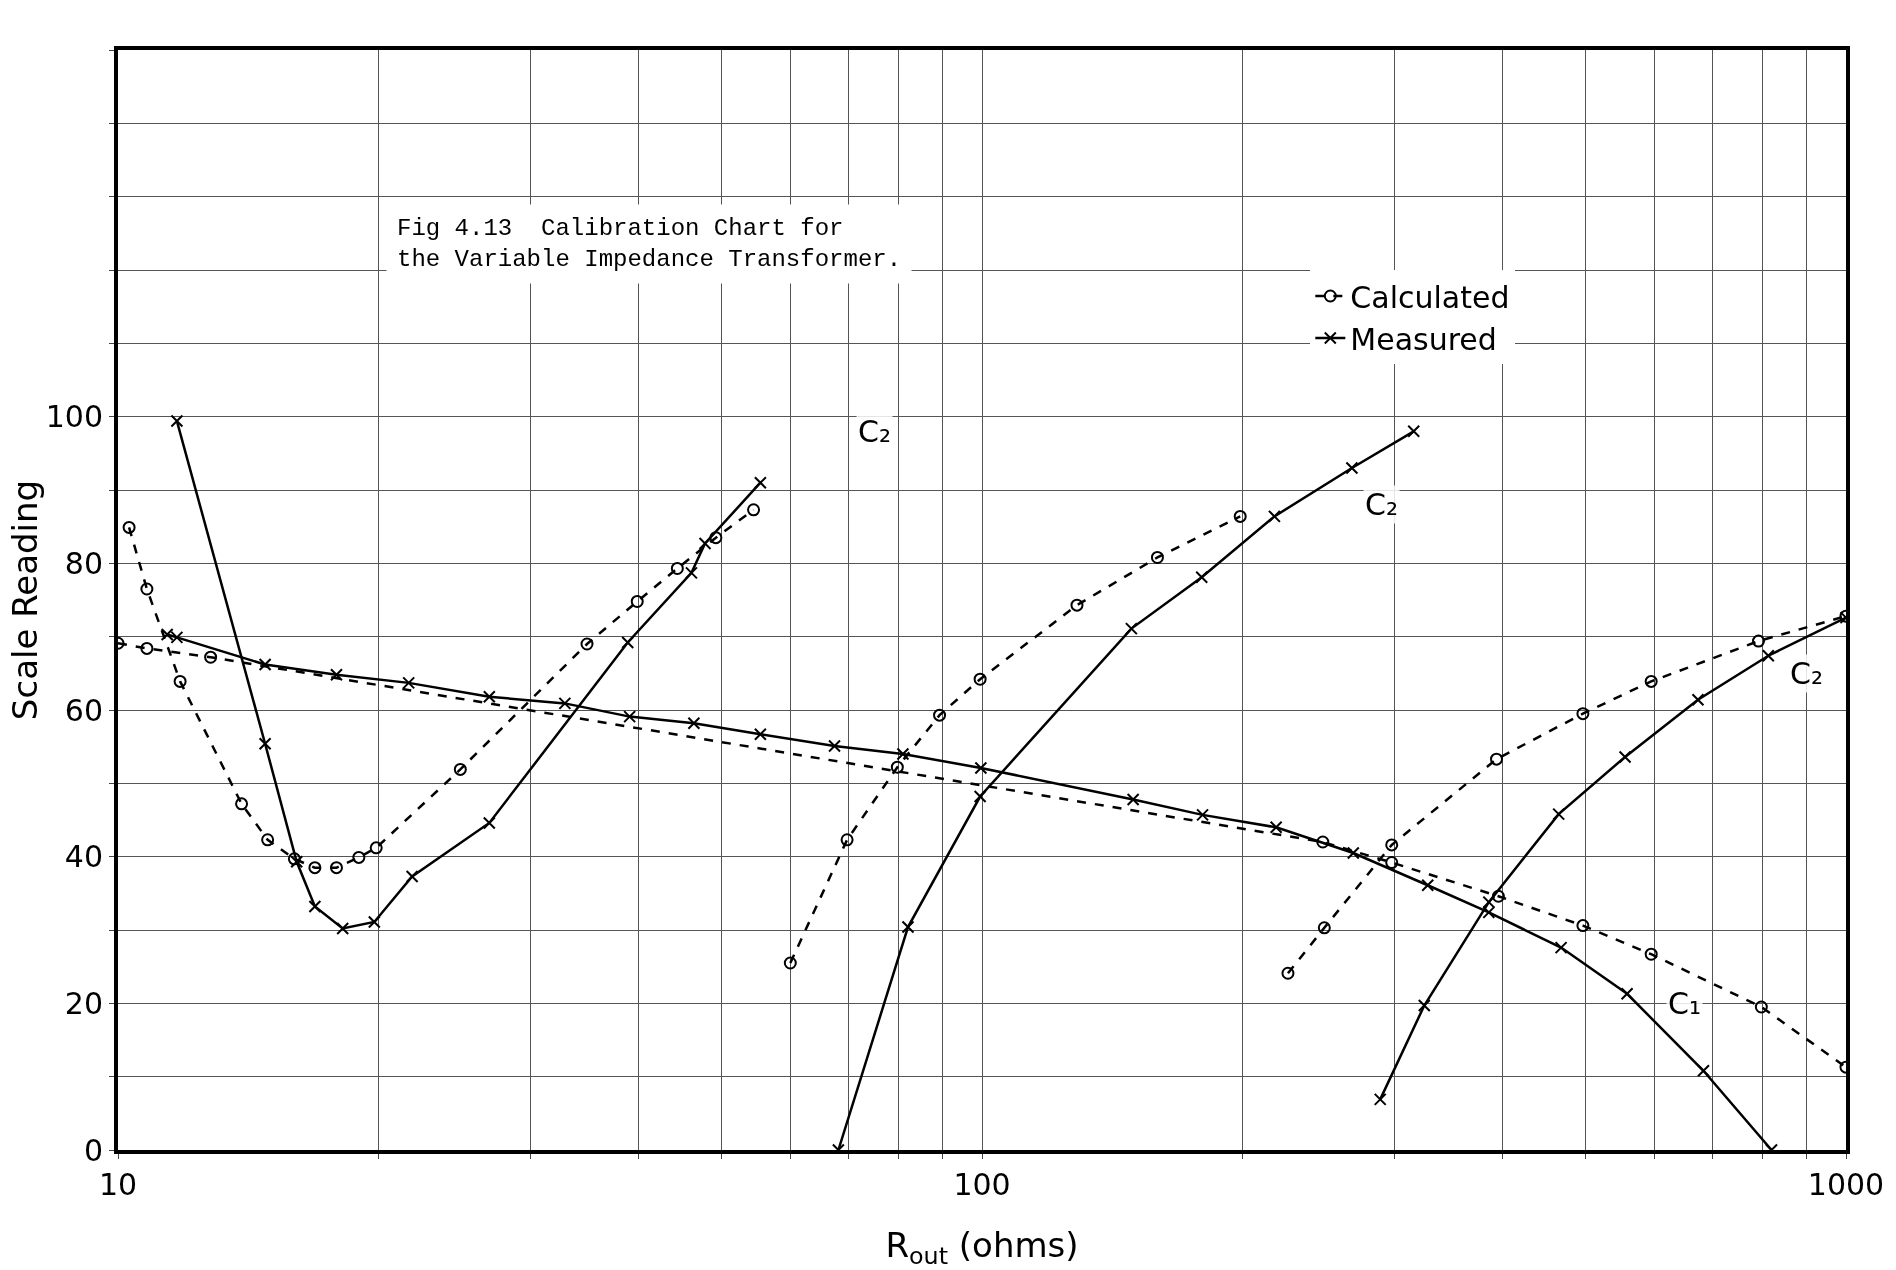 The image size is (1896, 1270). What do you see at coordinates (83, 857) in the screenshot?
I see `y-tick-label: 40` at bounding box center [83, 857].